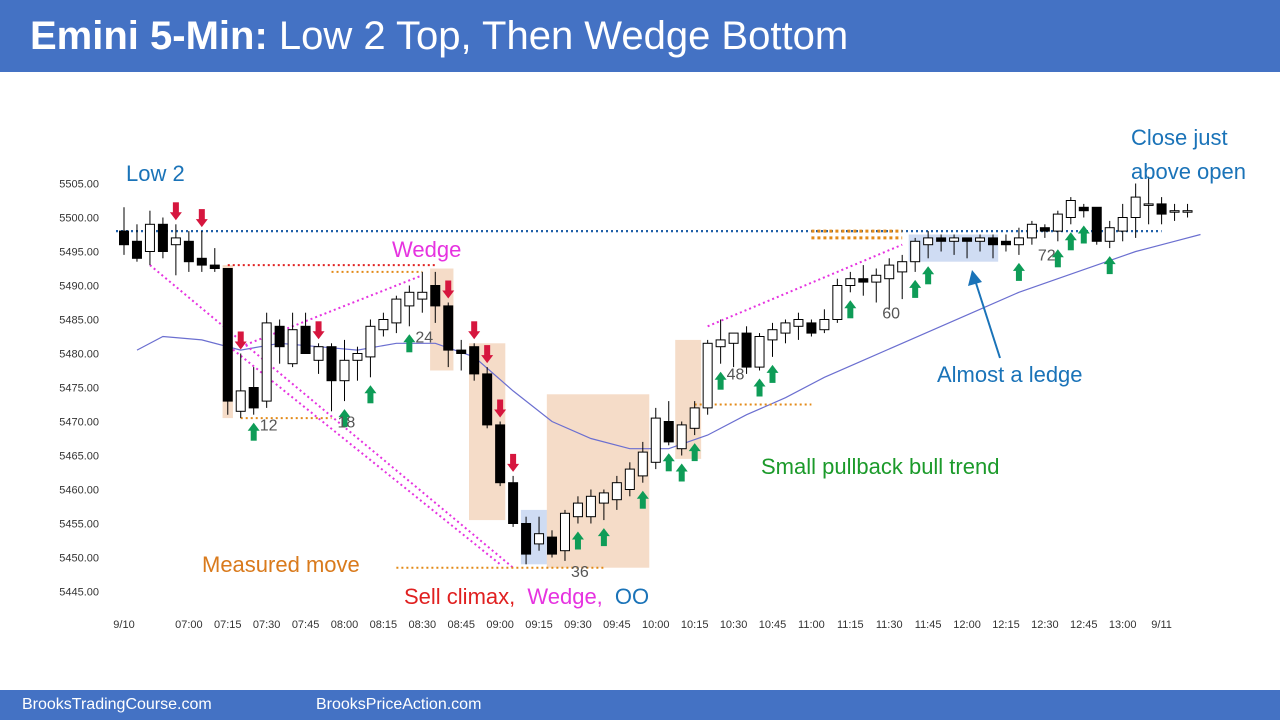  Describe the element at coordinates (1161, 625) in the screenshot. I see `x-tick-label: 9/11` at that location.